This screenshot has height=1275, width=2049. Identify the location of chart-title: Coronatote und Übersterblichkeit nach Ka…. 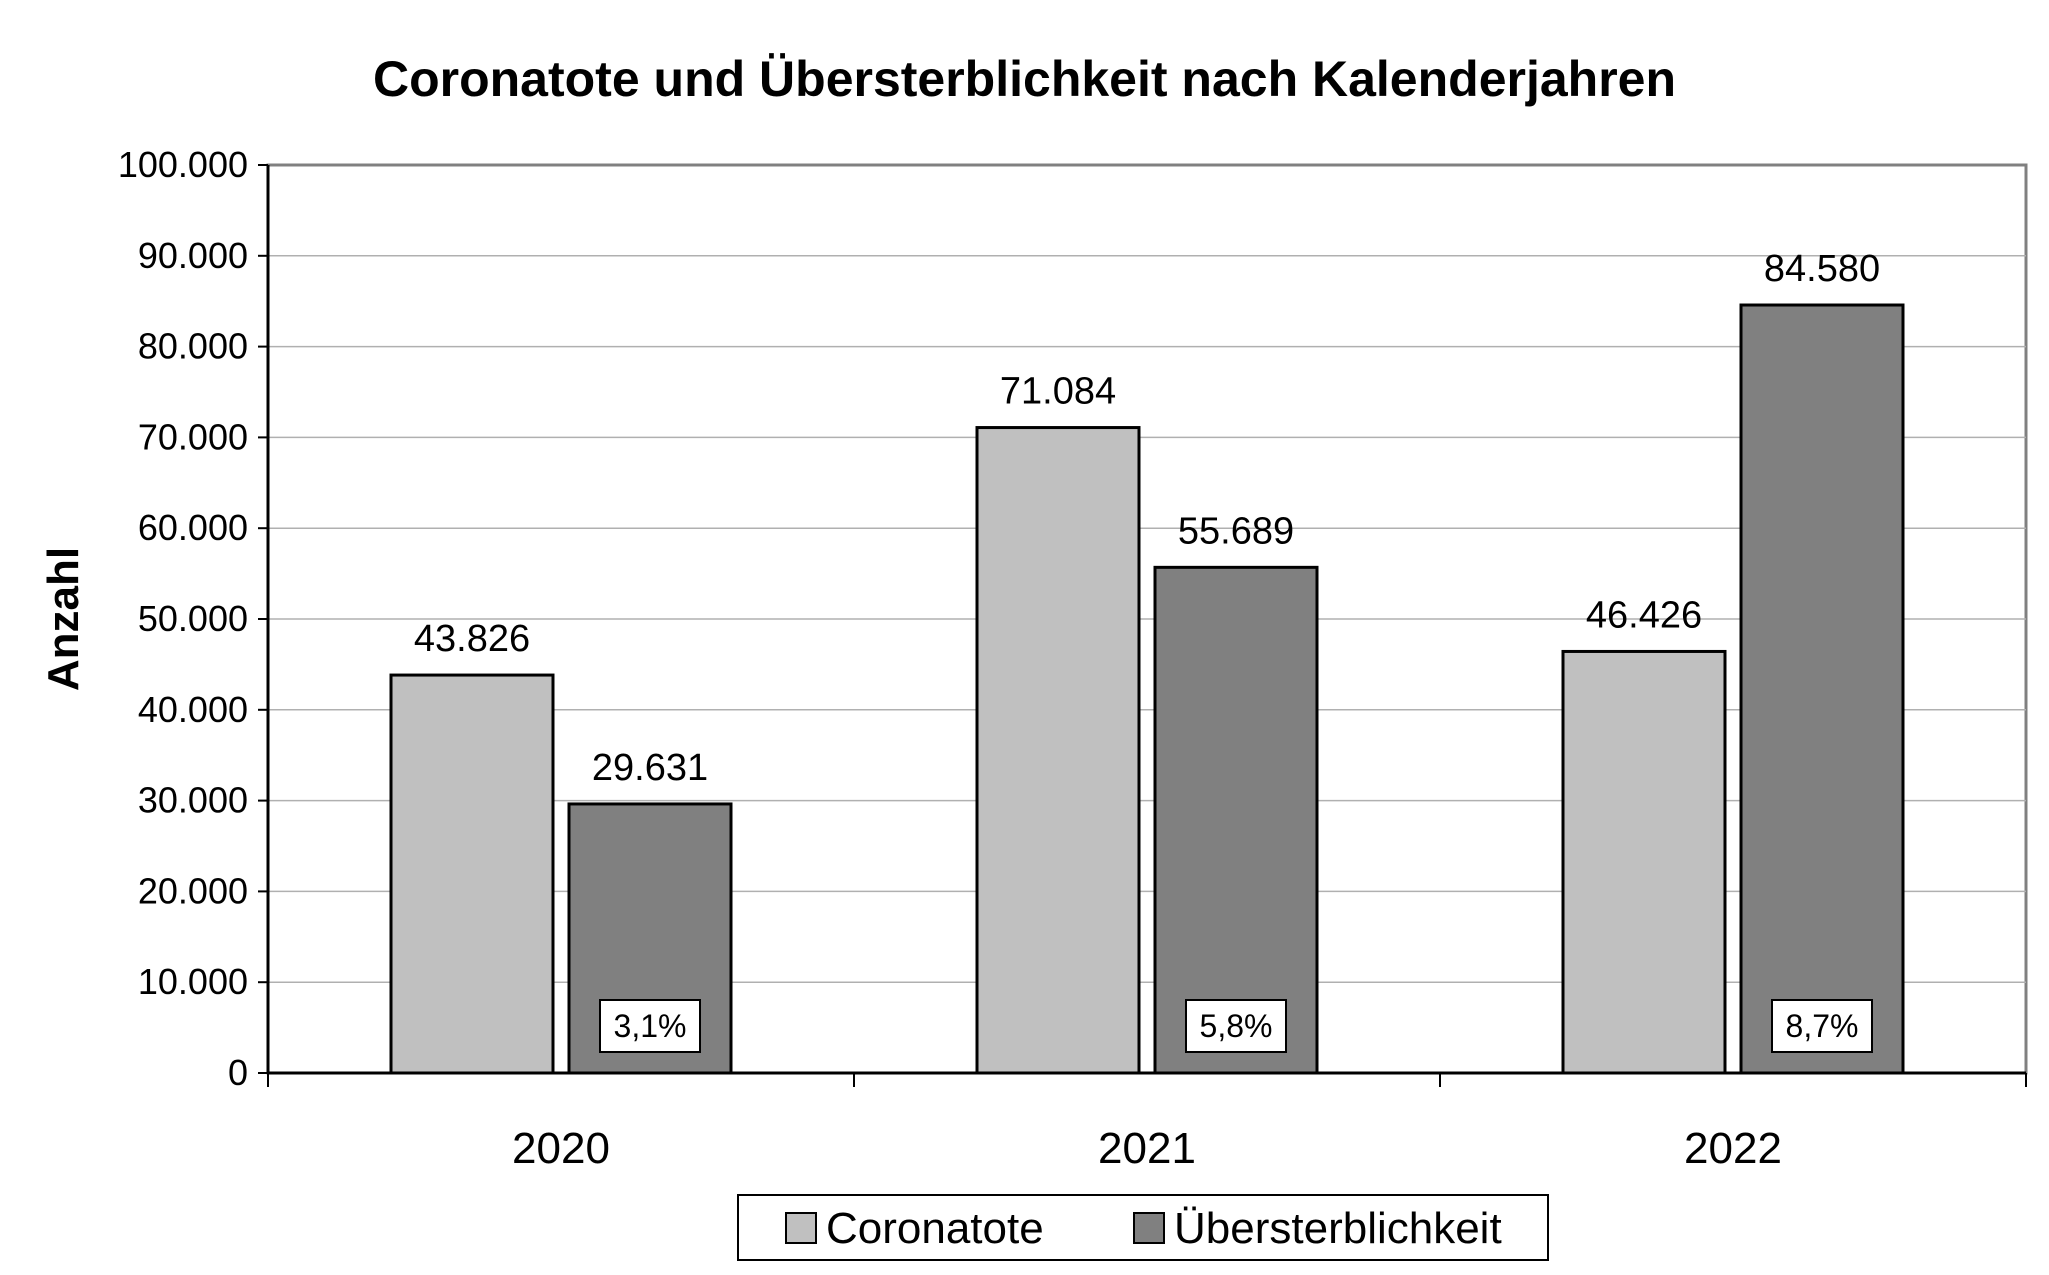
(1024, 79).